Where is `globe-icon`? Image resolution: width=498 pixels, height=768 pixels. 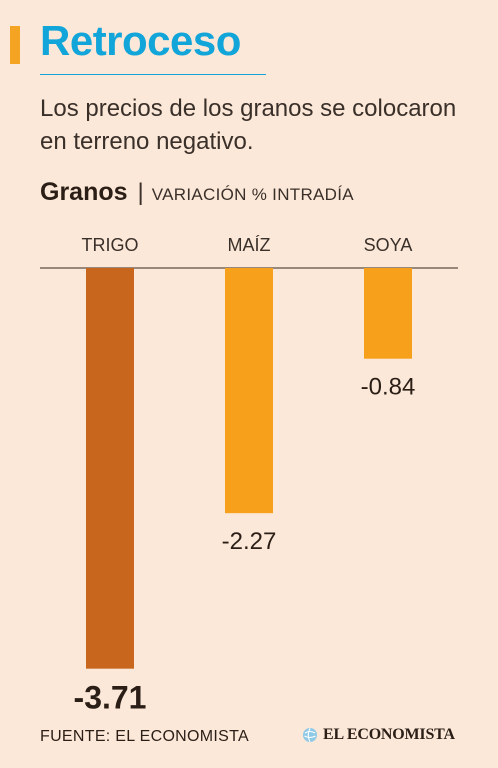 globe-icon is located at coordinates (310, 735).